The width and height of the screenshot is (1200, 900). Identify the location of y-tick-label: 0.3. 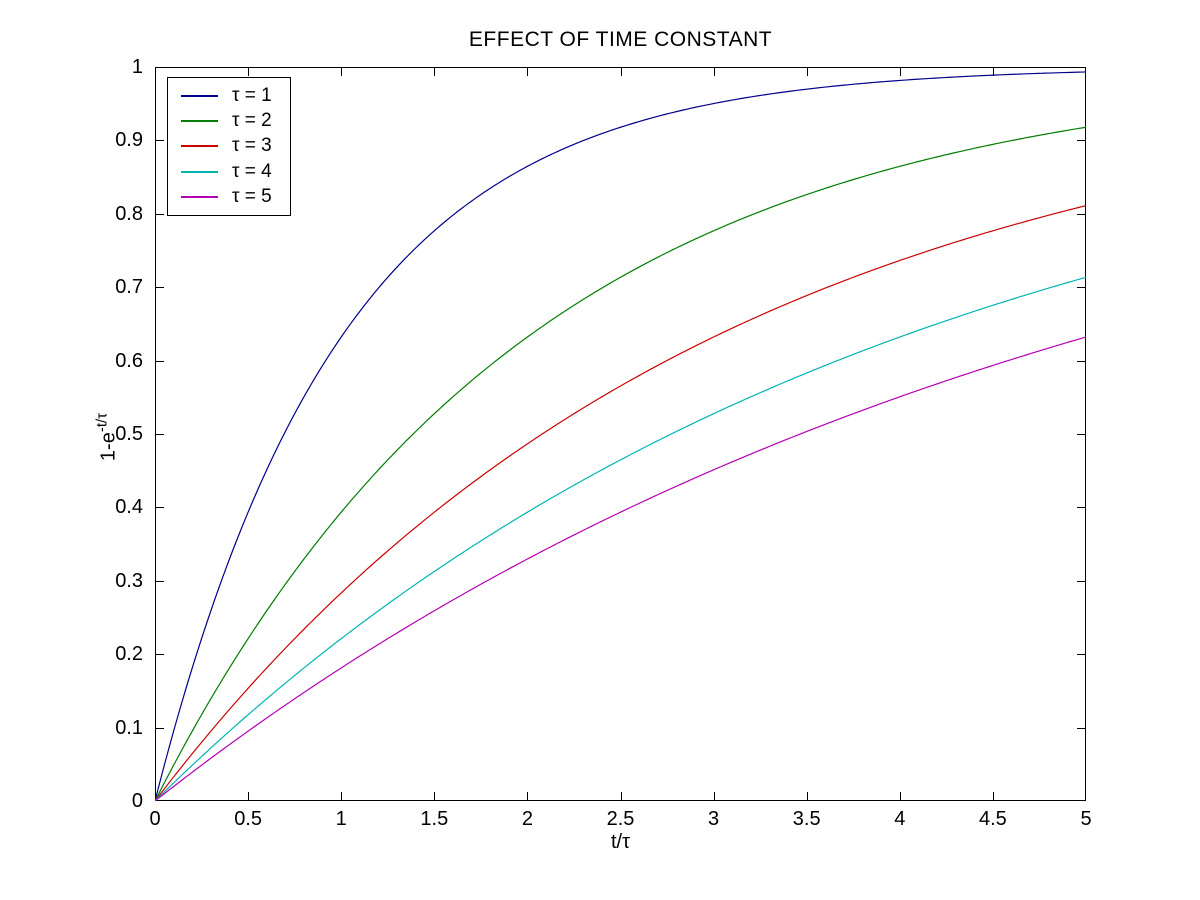
(129, 580).